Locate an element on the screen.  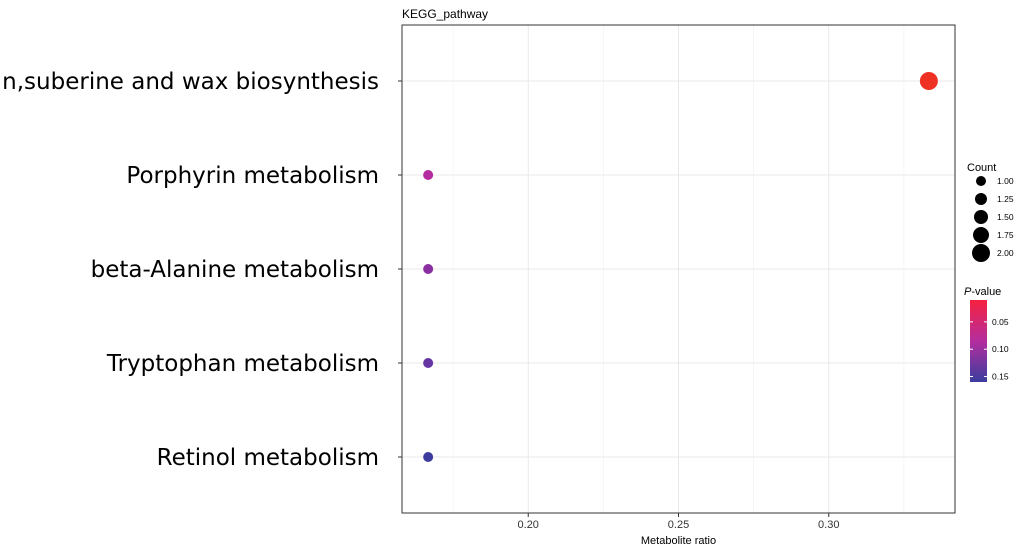
x-axis-ticks: 0.20 0.25 0.30 is located at coordinates (678, 522).